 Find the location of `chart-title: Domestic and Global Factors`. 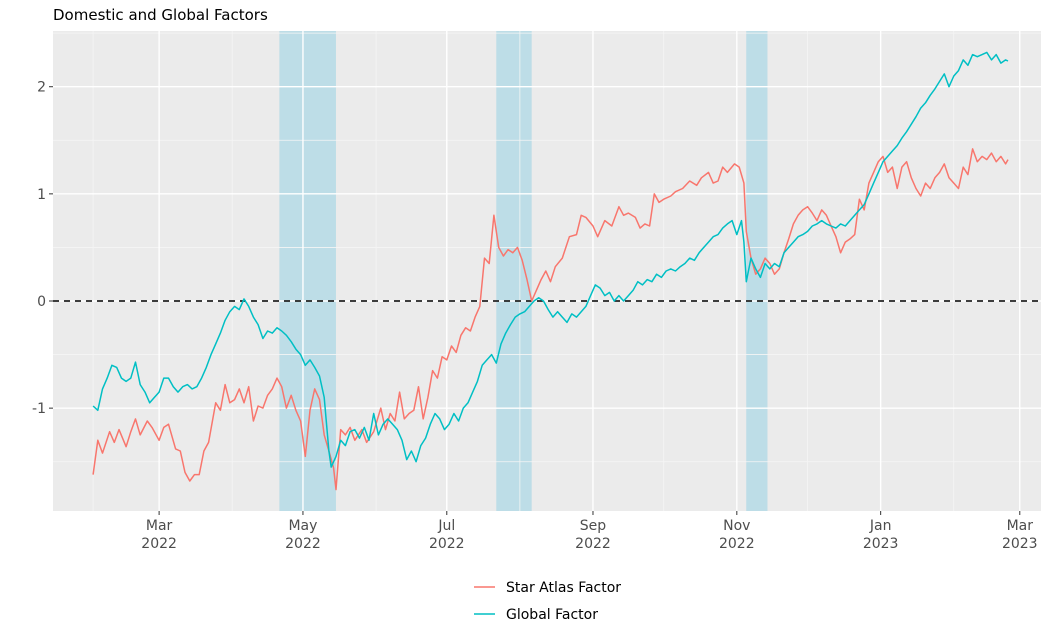

chart-title: Domestic and Global Factors is located at coordinates (160, 15).